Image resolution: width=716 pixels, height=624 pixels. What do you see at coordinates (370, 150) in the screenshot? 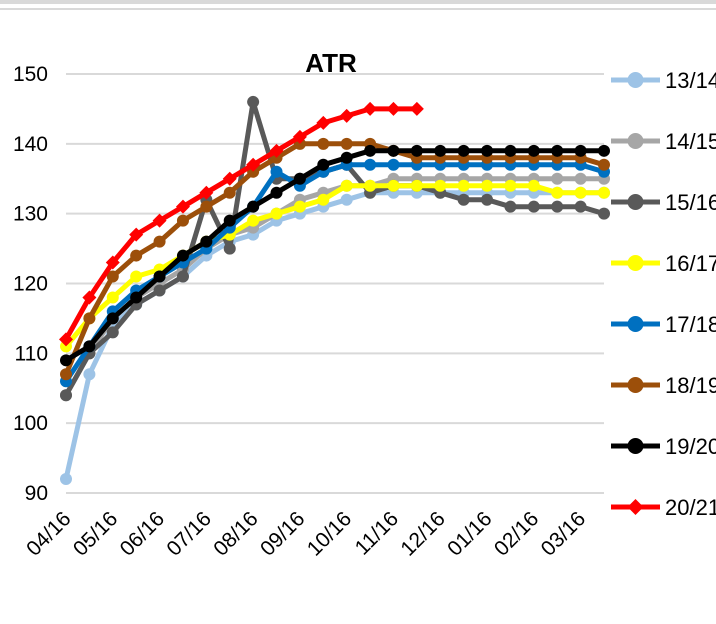
I see `point-19/20-13` at bounding box center [370, 150].